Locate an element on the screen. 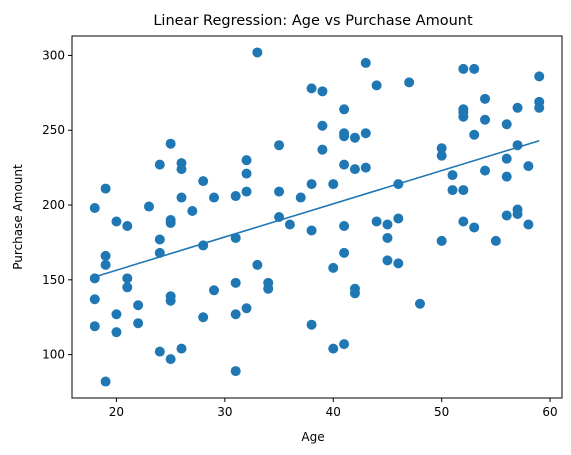 The height and width of the screenshot is (455, 571). y-axis-label: Purchase Amount is located at coordinates (18, 217).